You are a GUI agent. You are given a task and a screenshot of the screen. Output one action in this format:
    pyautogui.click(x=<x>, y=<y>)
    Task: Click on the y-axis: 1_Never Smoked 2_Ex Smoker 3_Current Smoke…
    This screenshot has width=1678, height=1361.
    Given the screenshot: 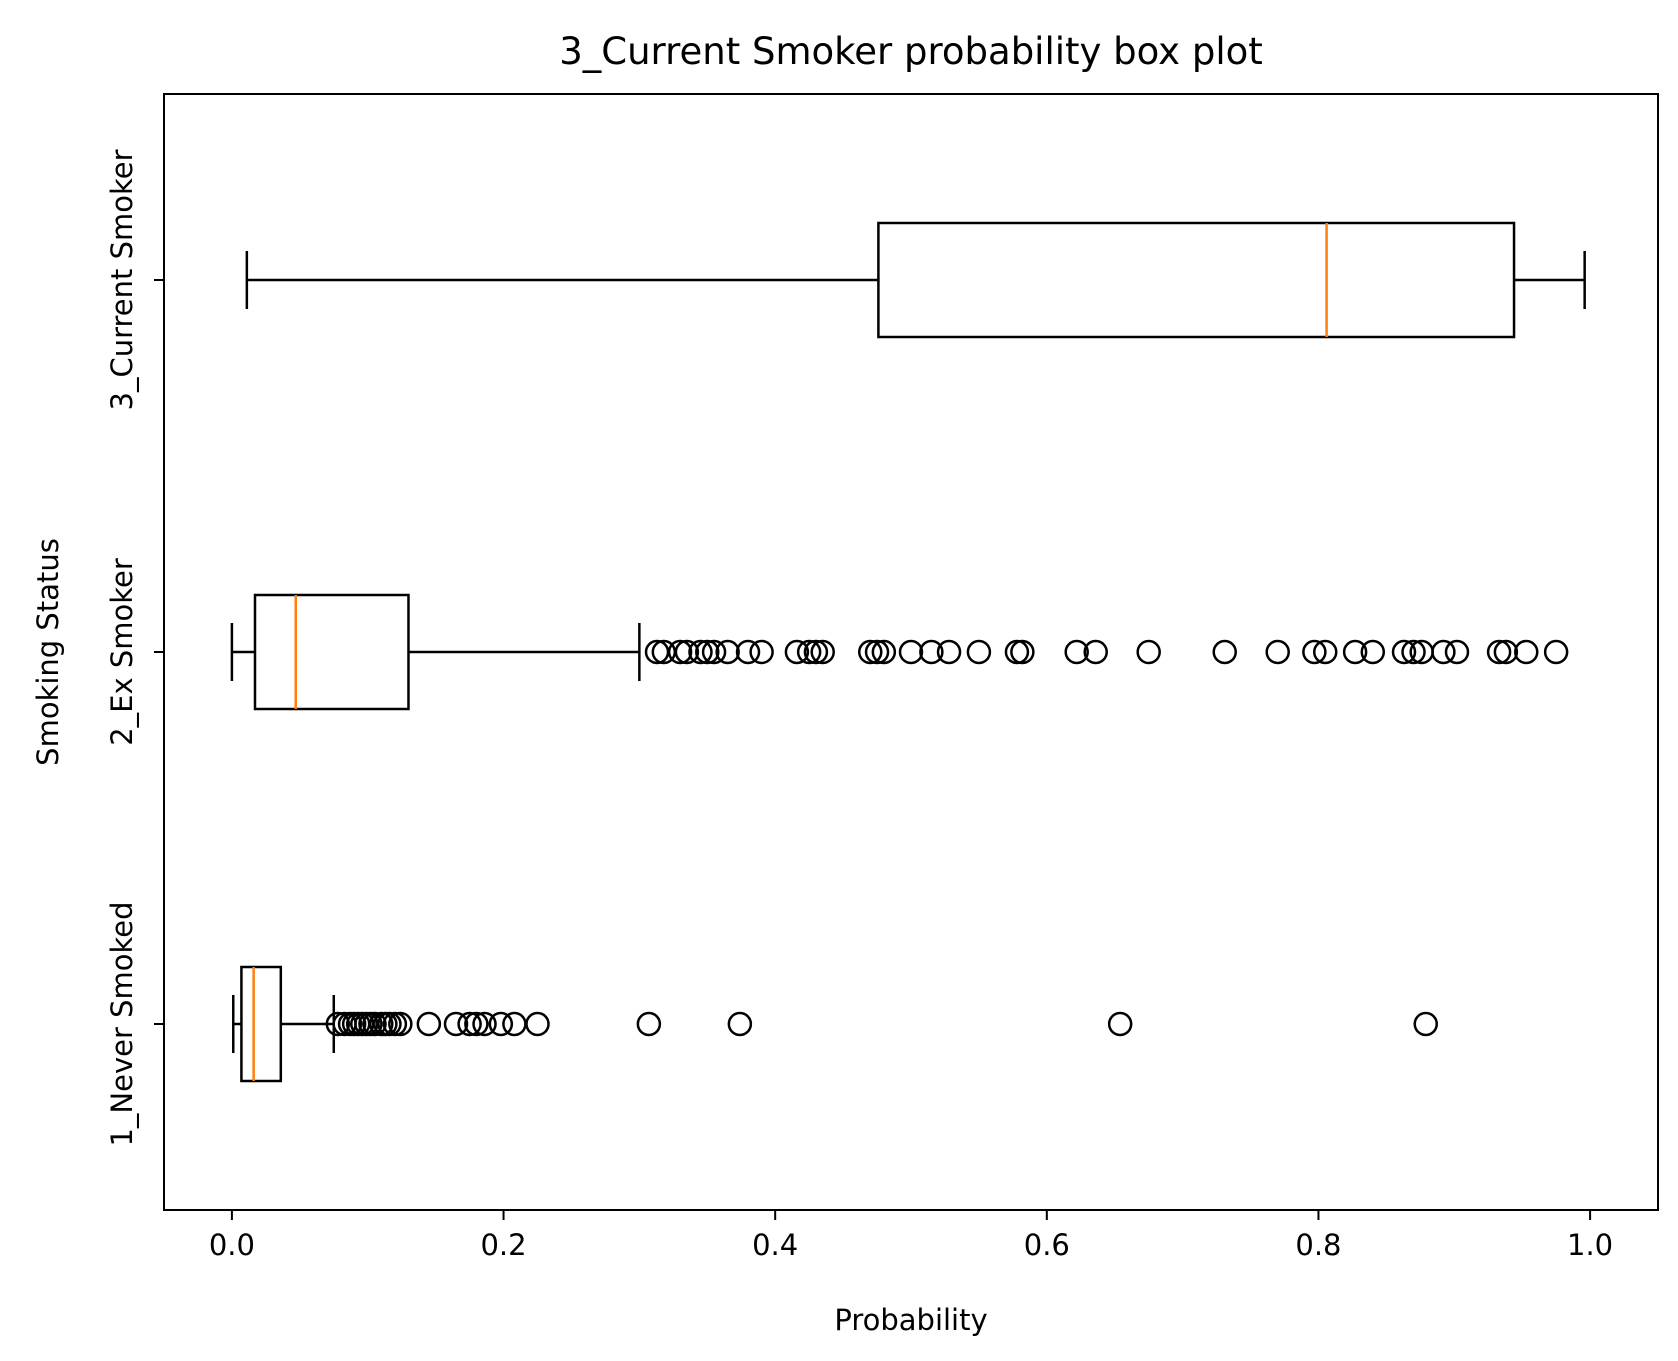 What is the action you would take?
    pyautogui.click(x=134, y=648)
    